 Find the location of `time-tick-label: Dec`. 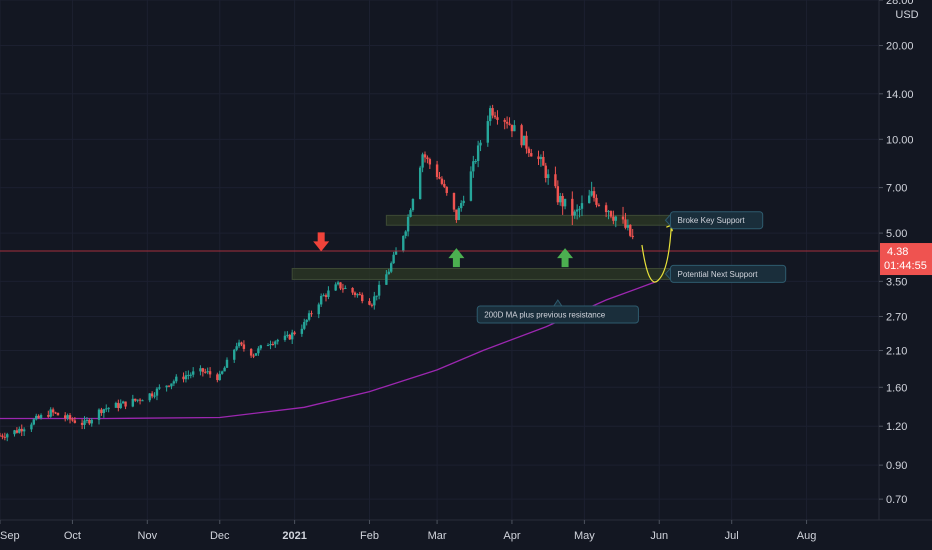

time-tick-label: Dec is located at coordinates (220, 536).